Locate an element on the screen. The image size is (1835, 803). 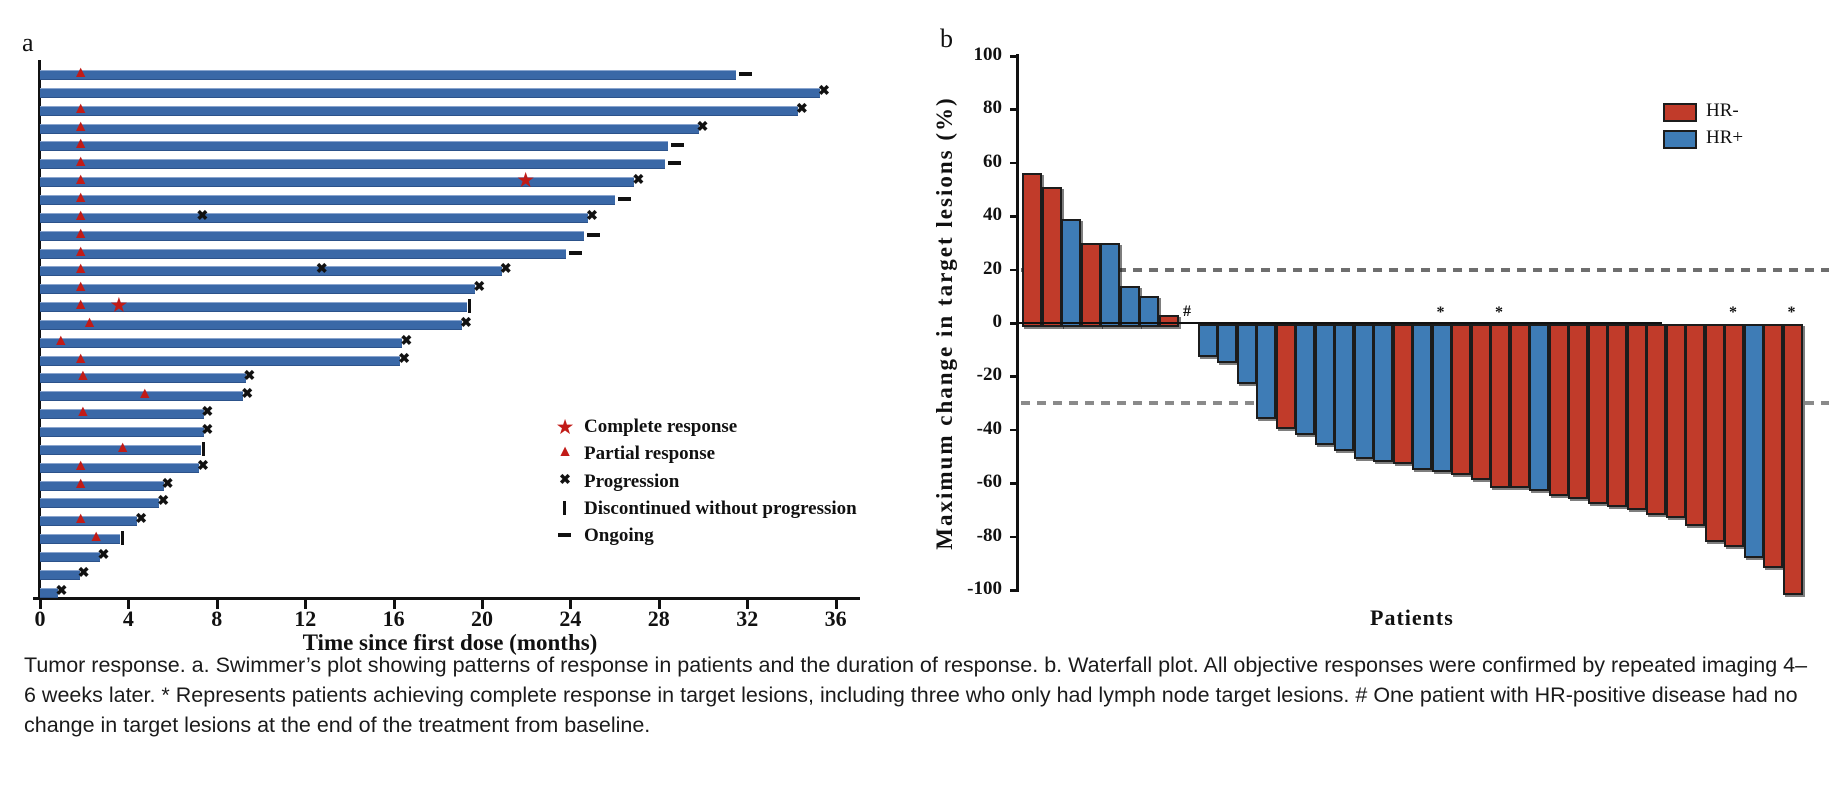
legend-label: Partial response is located at coordinates (650, 454).